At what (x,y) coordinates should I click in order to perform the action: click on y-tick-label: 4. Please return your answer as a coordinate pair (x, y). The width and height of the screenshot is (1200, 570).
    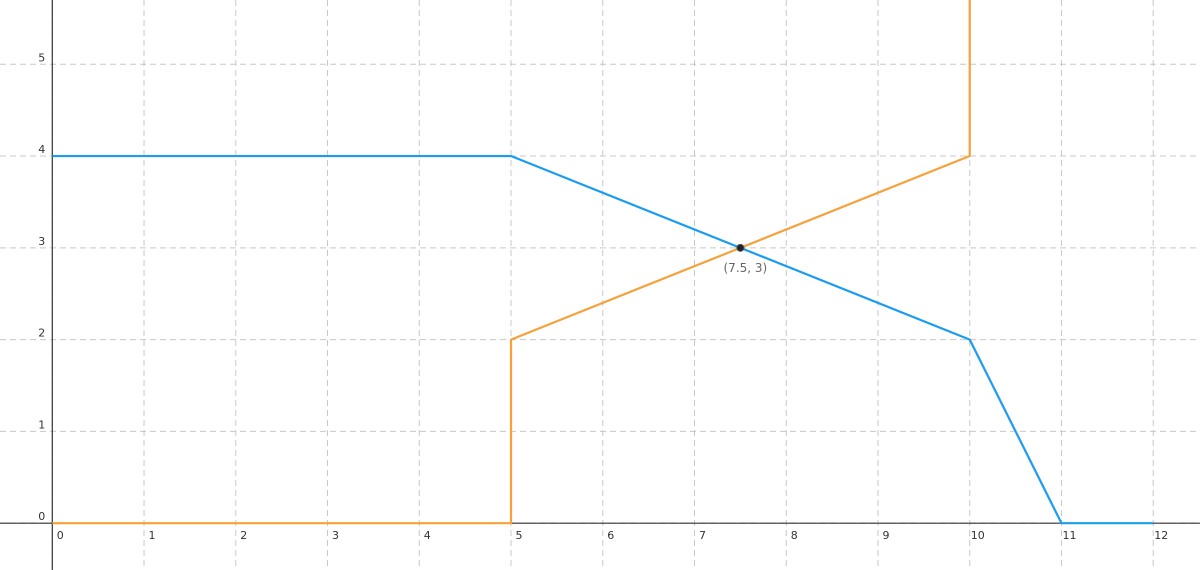
    Looking at the image, I should click on (41, 149).